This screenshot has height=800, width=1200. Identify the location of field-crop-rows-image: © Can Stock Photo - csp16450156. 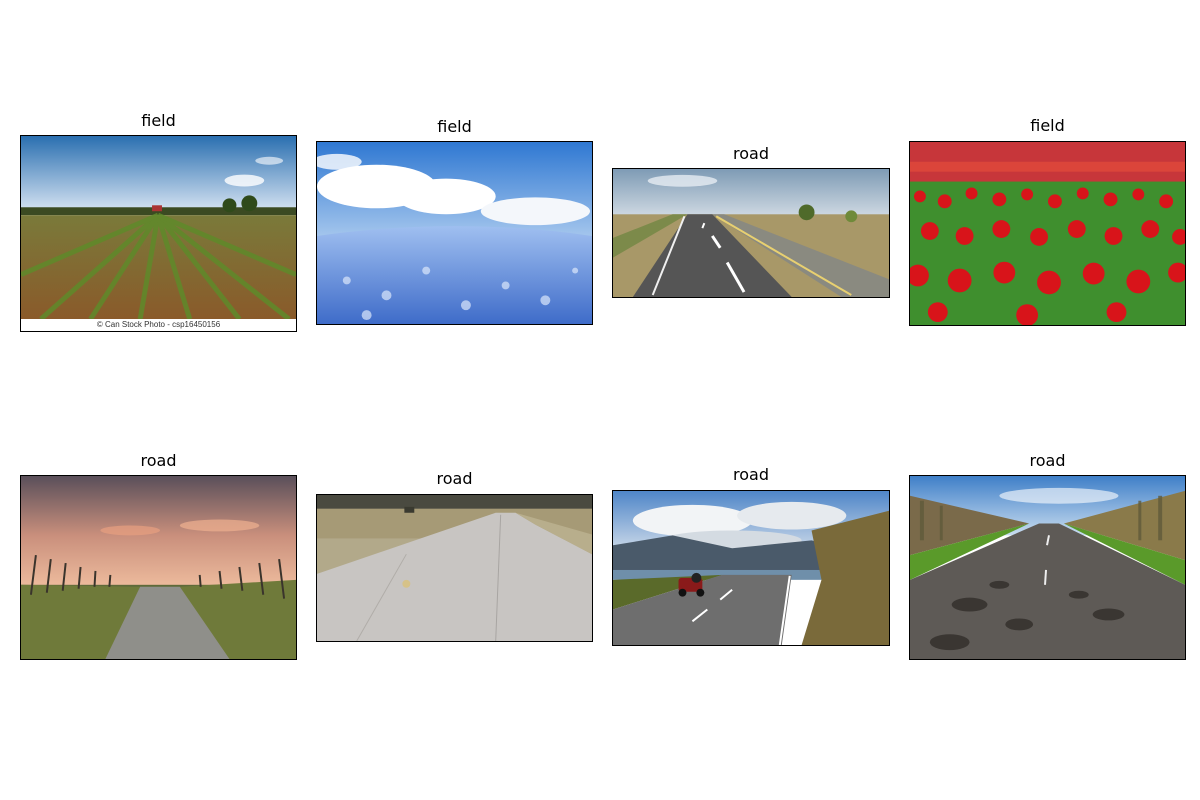
(158, 233).